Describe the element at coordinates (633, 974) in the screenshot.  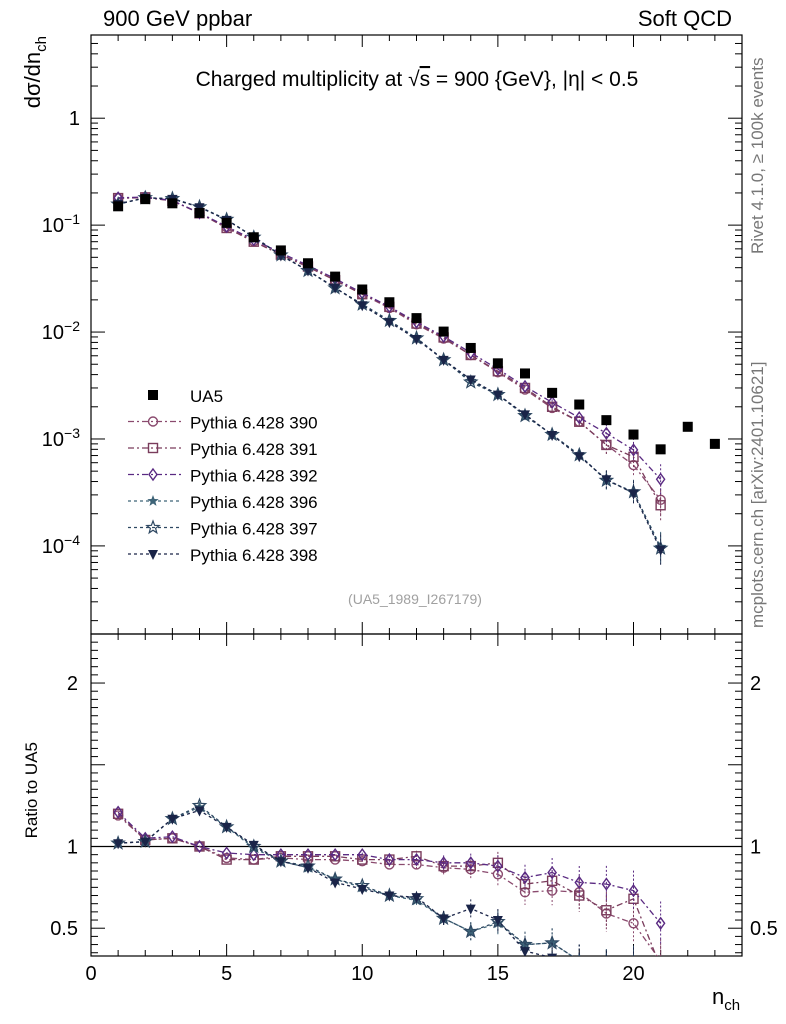
I see `x-tick-label: 20` at that location.